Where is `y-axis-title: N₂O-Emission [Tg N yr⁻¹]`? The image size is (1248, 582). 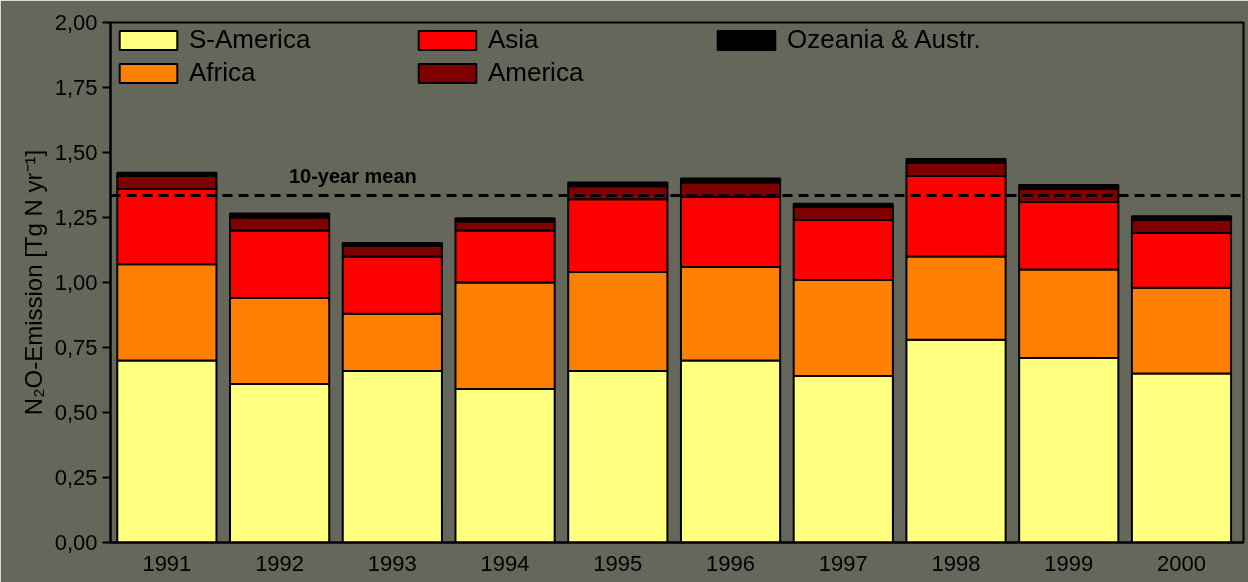 y-axis-title: N₂O-Emission [Tg N yr⁻¹] is located at coordinates (33, 282).